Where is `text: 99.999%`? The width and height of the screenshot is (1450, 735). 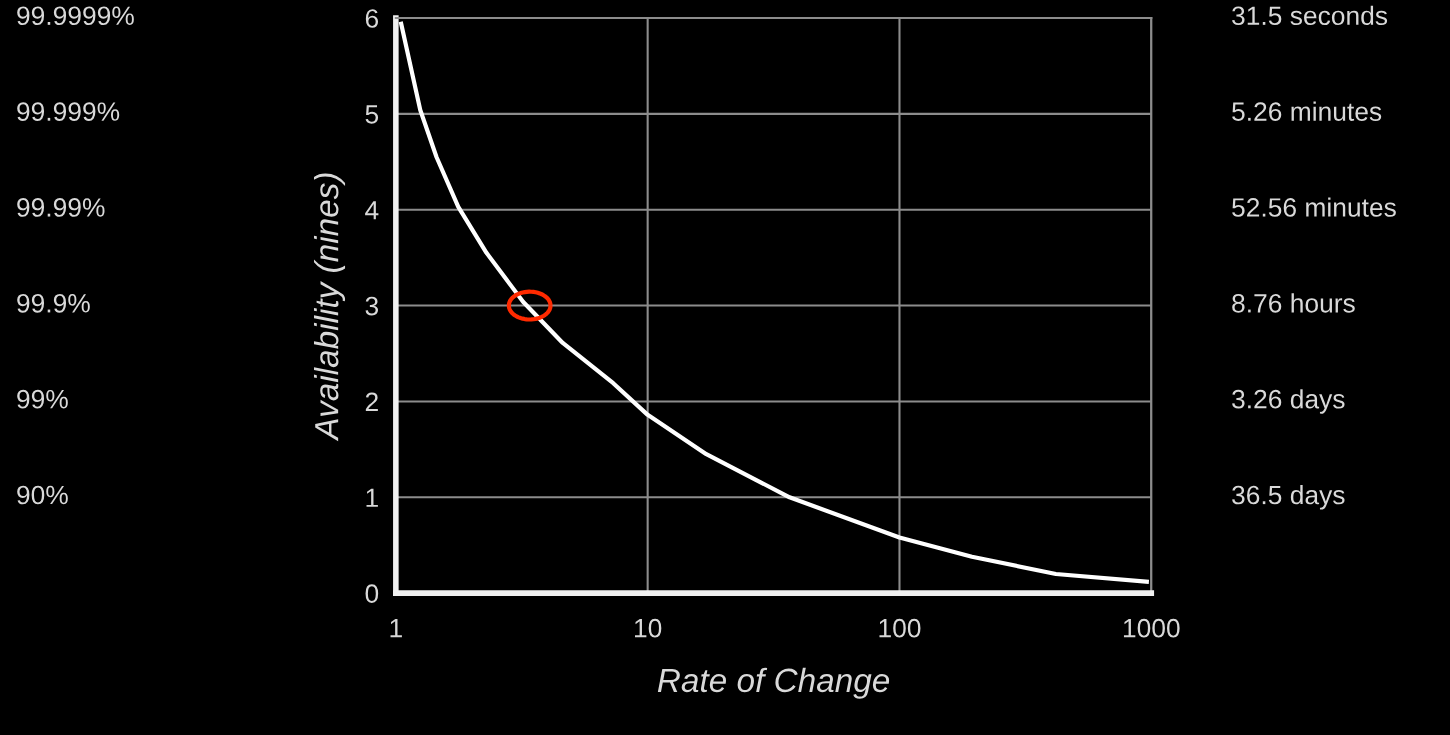
text: 99.999% is located at coordinates (68, 111).